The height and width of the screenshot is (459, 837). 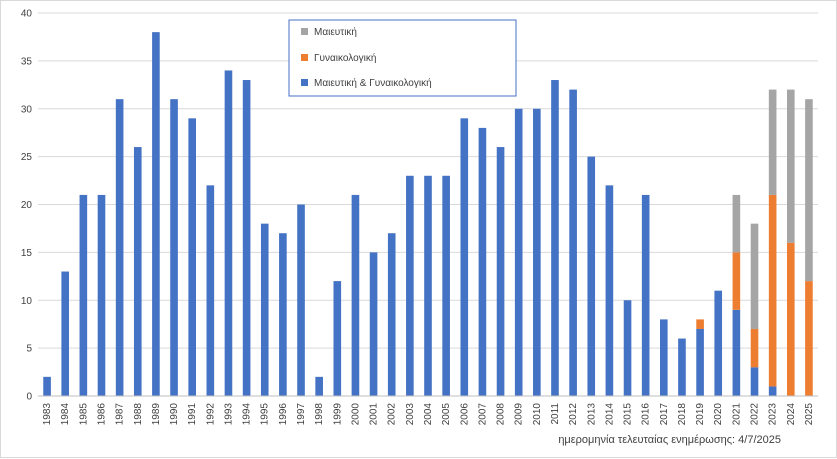 What do you see at coordinates (664, 414) in the screenshot?
I see `x-tick-label: 2017` at bounding box center [664, 414].